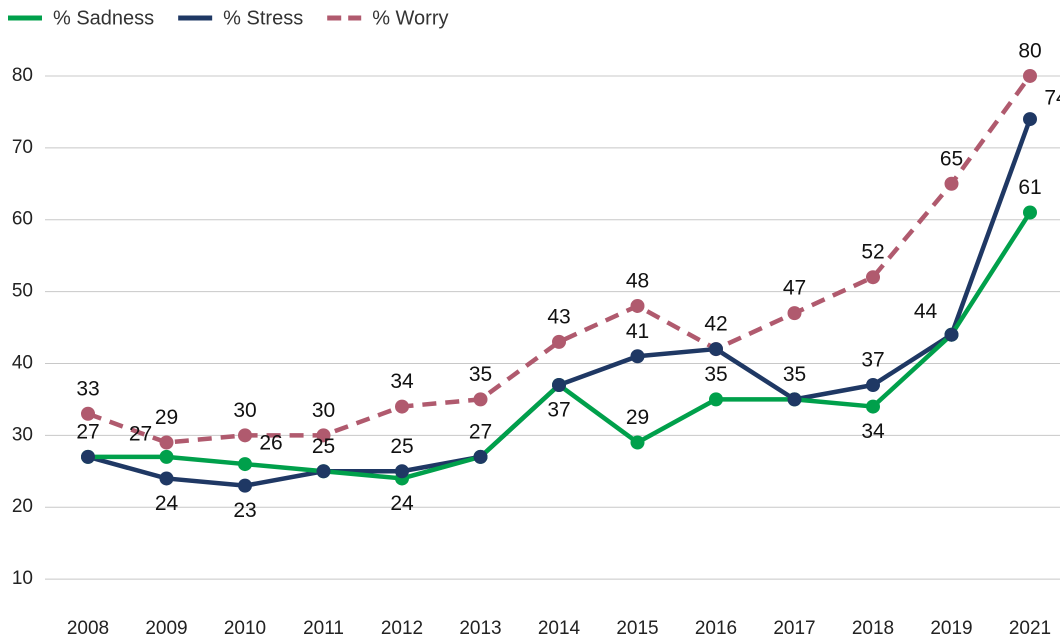  Describe the element at coordinates (22, 291) in the screenshot. I see `y-tick-label: 50` at that location.